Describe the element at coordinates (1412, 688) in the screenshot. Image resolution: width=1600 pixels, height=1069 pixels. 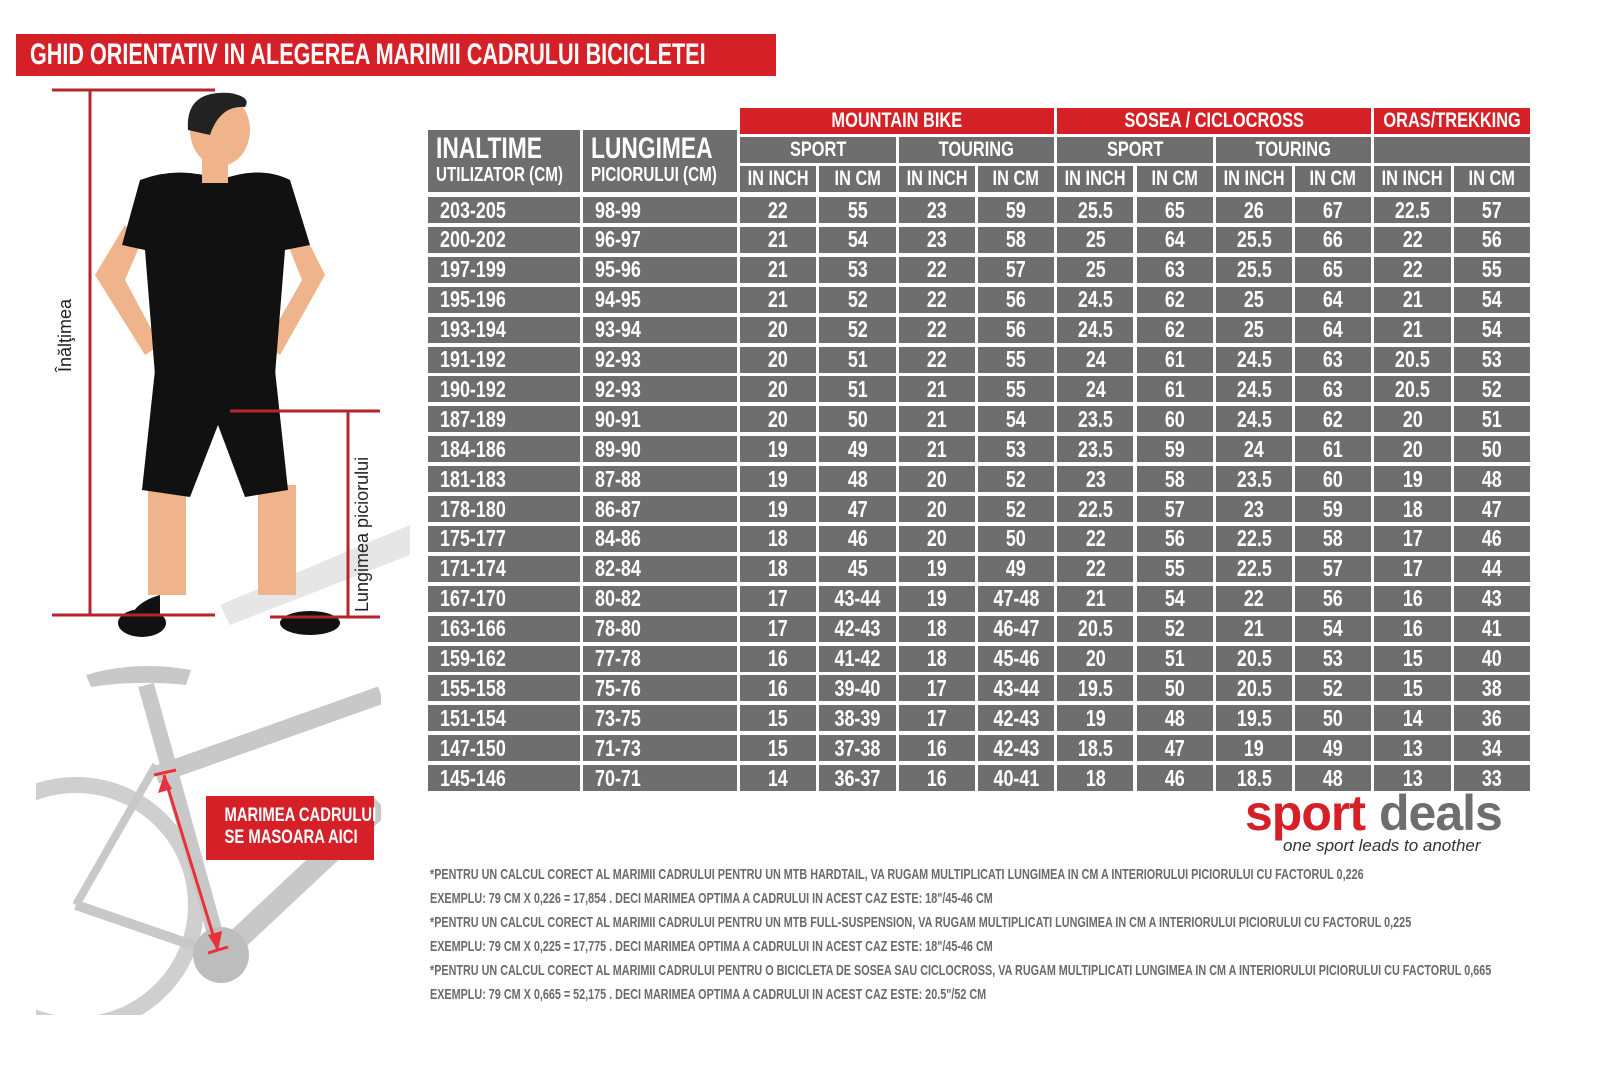
I see `size-cell-text: 15` at that location.